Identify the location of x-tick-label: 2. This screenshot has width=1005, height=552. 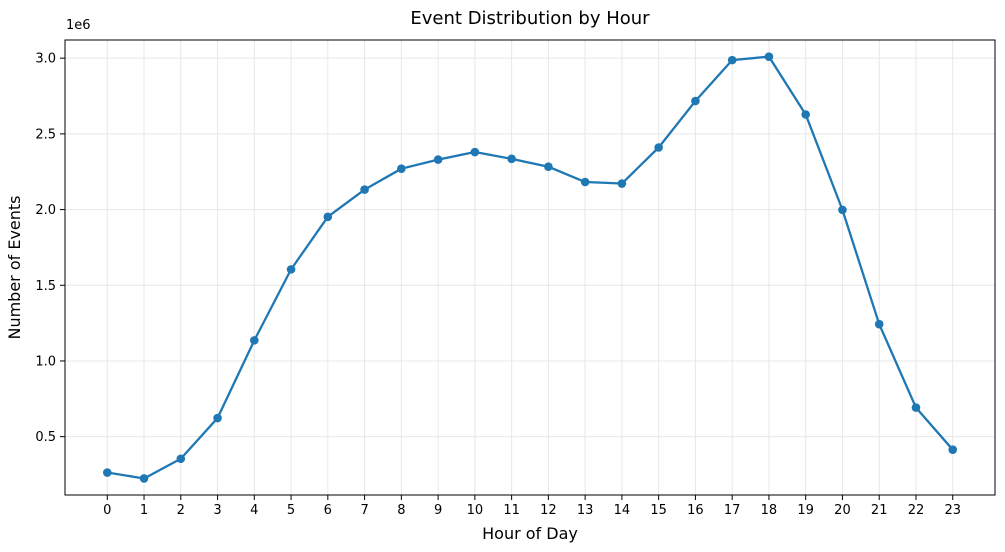
(181, 510).